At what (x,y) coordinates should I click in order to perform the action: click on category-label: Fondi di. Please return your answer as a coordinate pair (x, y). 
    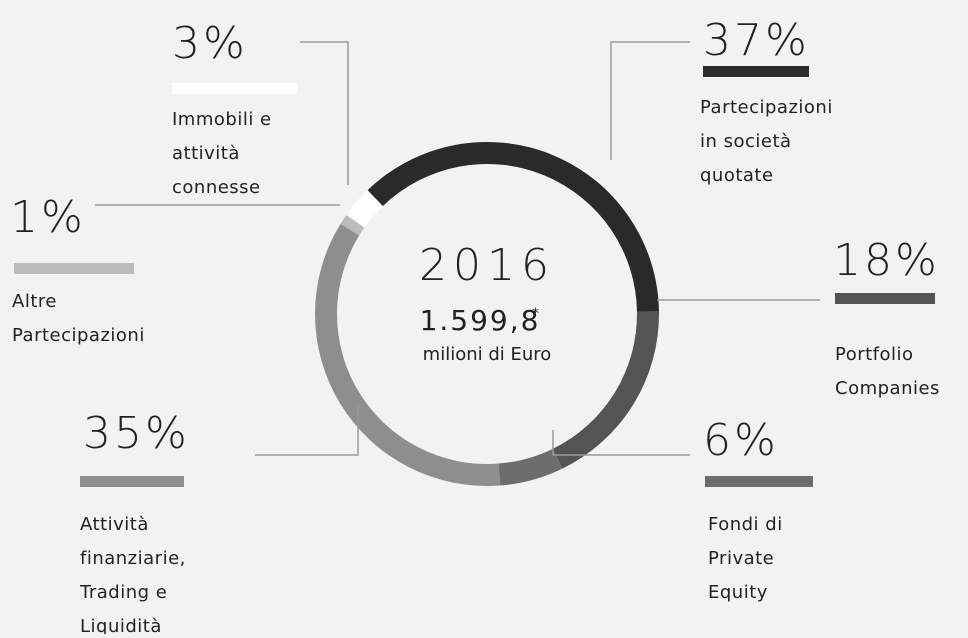
    Looking at the image, I should click on (745, 524).